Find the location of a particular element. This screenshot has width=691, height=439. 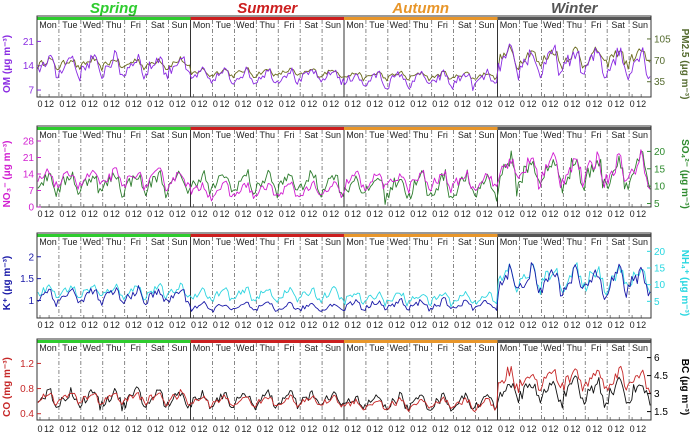

season-title-autumn: Autumn is located at coordinates (420, 8).